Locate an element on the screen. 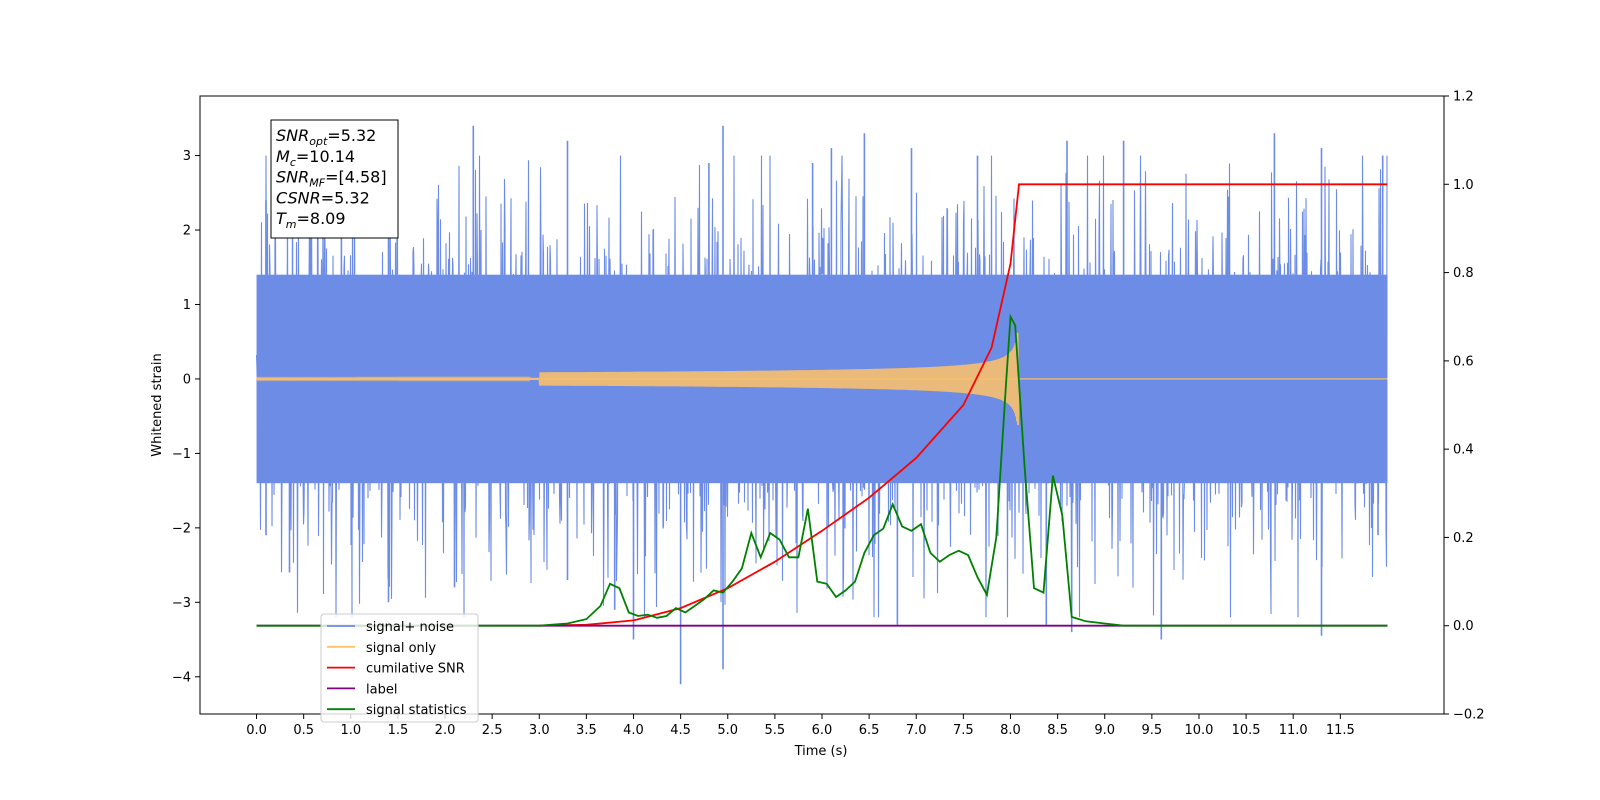  y-left-tick-label: 0 is located at coordinates (187, 379).